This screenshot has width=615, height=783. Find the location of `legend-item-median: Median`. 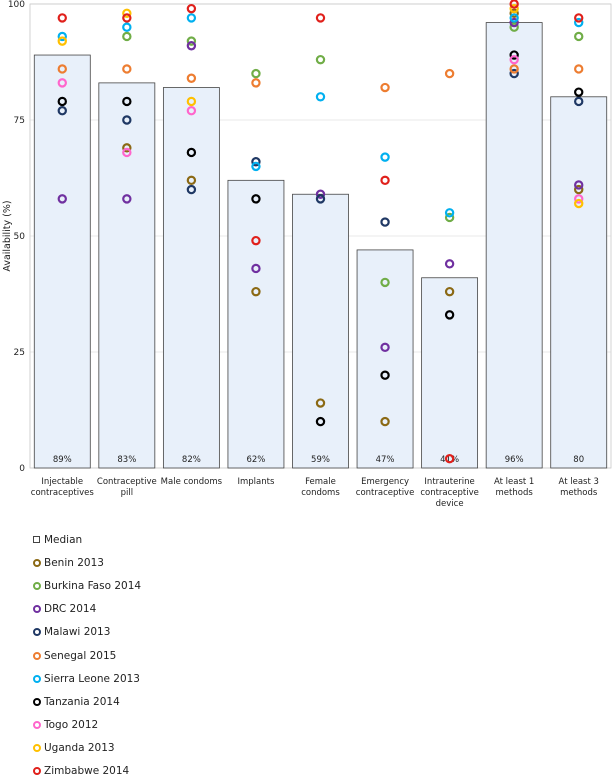

legend-item-median: Median is located at coordinates (87, 539).